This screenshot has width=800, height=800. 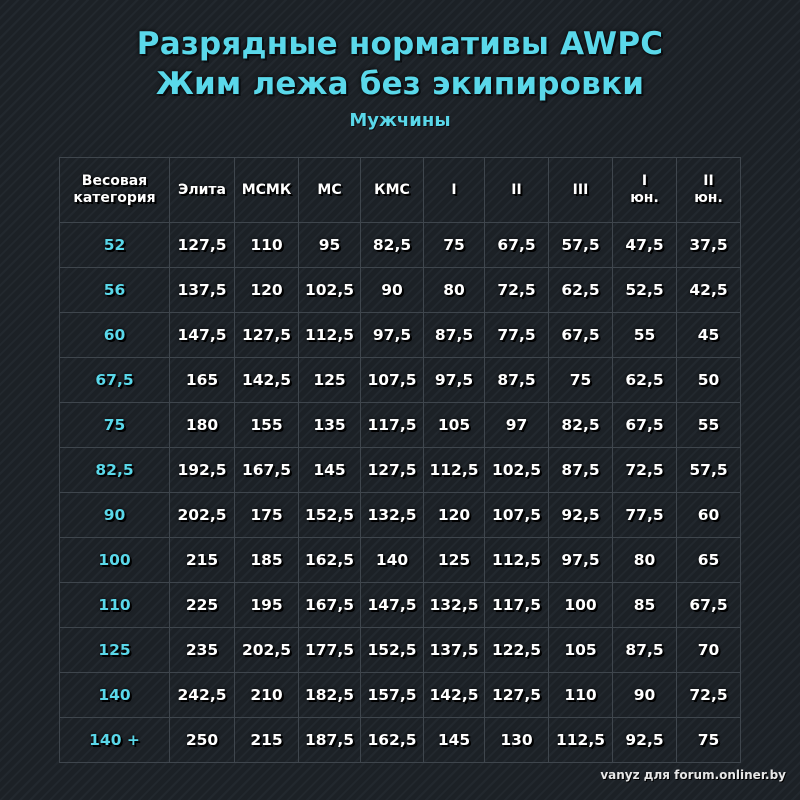 What do you see at coordinates (329, 290) in the screenshot?
I see `standard-value-cell: 102,5` at bounding box center [329, 290].